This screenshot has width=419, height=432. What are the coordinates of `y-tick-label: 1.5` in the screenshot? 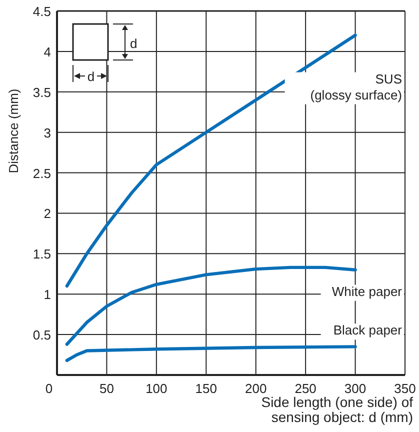 It's located at (41, 254).